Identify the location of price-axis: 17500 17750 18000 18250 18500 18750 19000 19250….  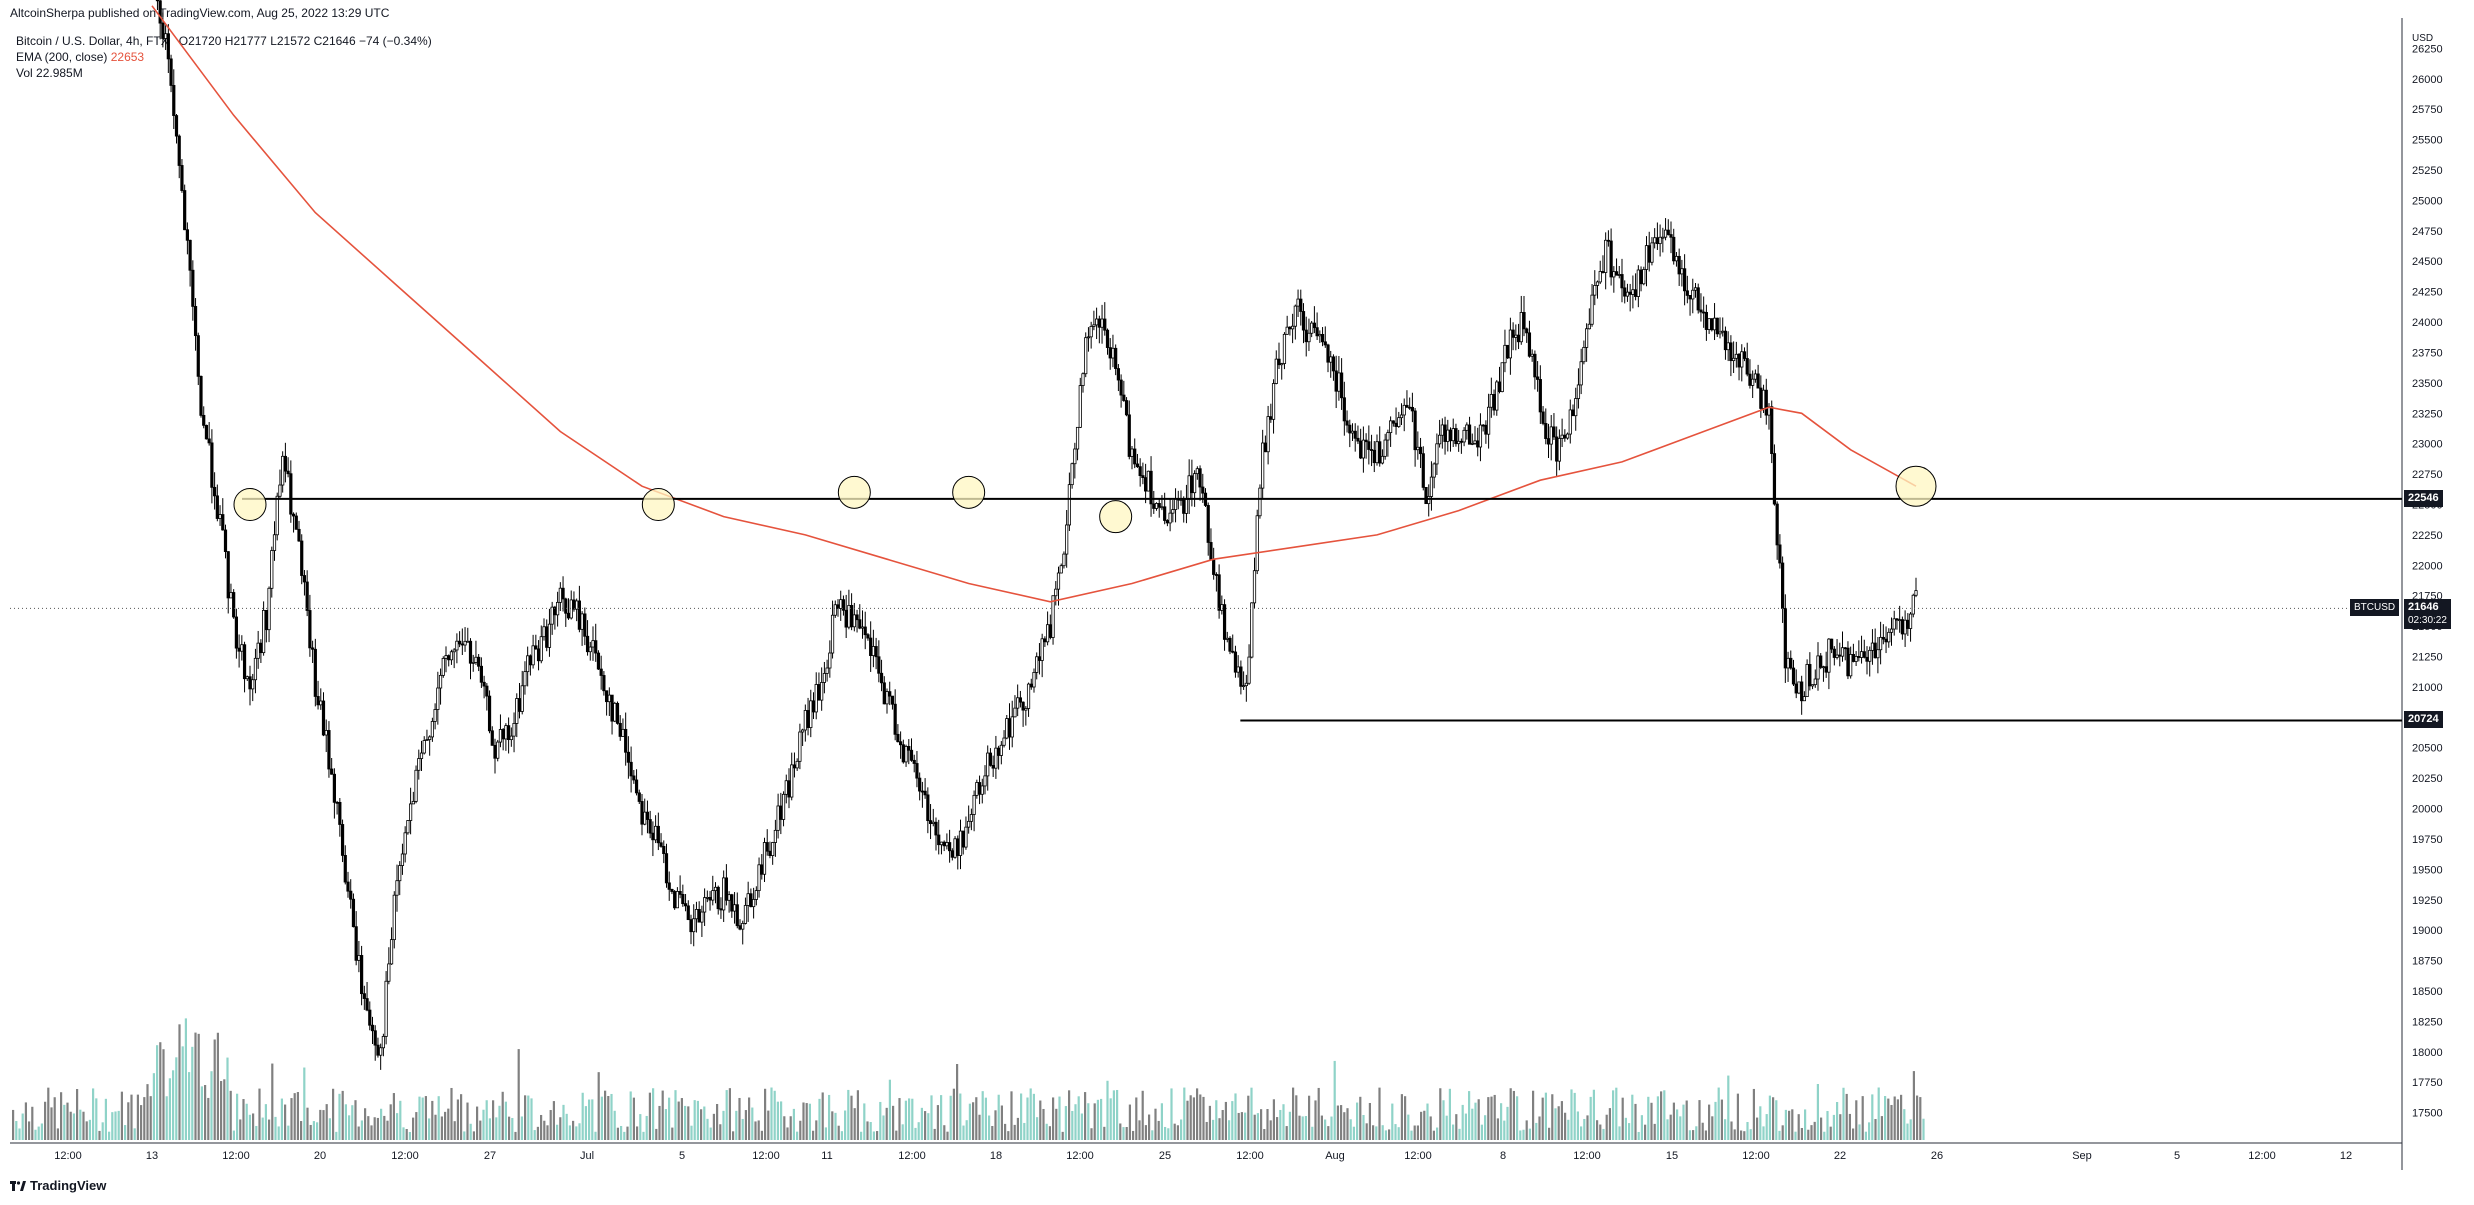
(2427, 581).